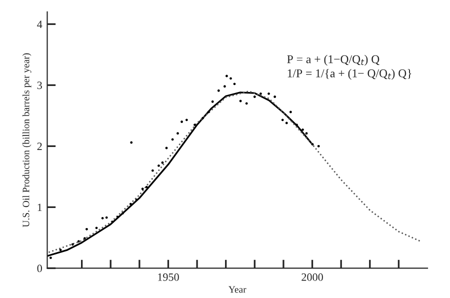 The height and width of the screenshot is (298, 450). Describe the element at coordinates (350, 74) in the screenshot. I see `annotation: 1/P = 1/{a + (1− Q/Q$_{t}$) Q}` at that location.